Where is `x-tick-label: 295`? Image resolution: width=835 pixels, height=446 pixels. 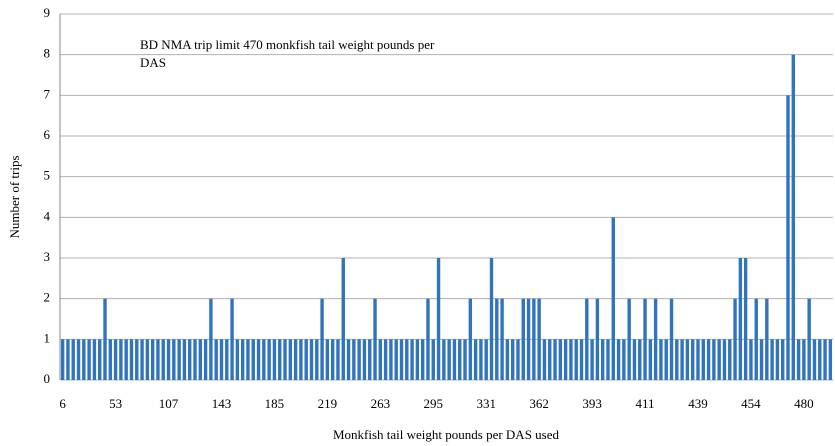 x-tick-label: 295 is located at coordinates (434, 403).